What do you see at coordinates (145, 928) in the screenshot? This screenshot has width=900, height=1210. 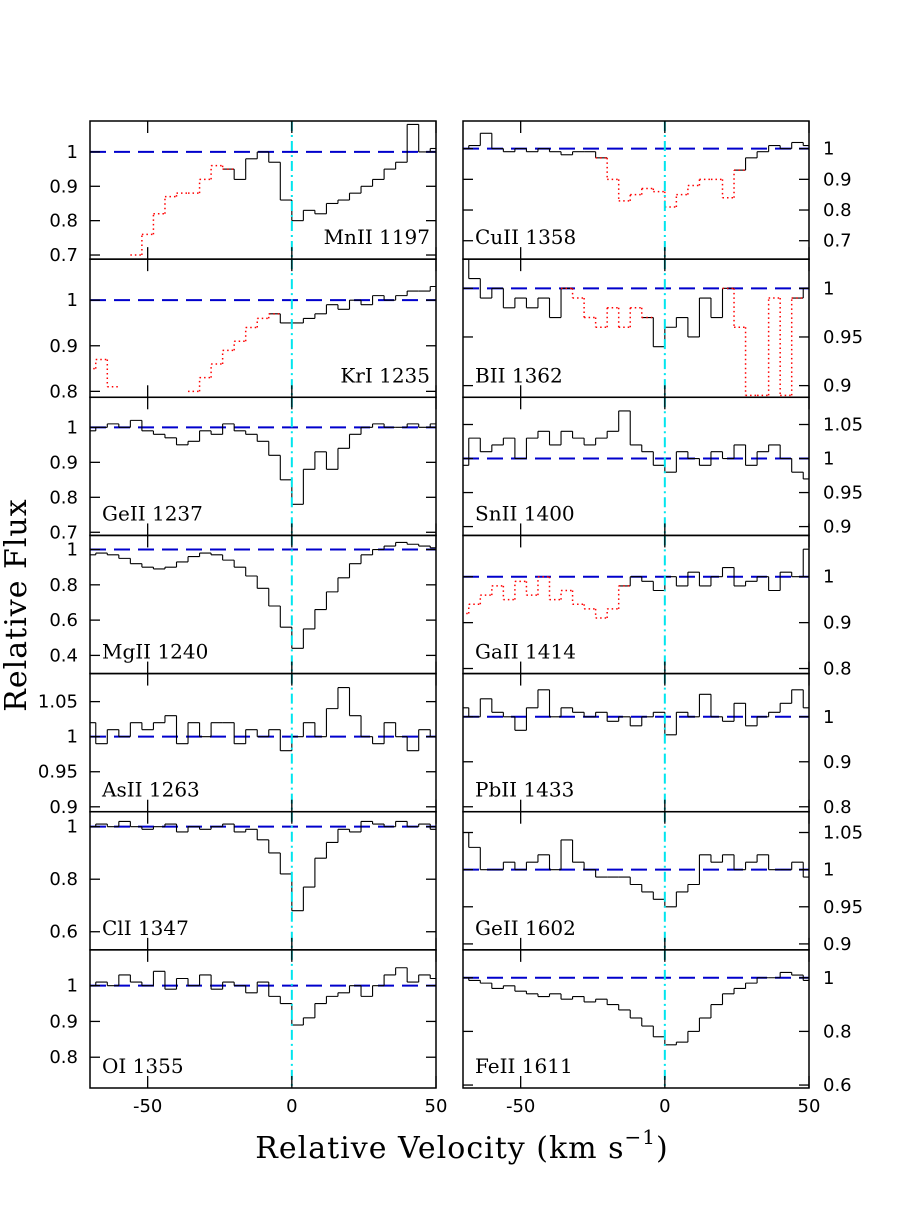 I see `species-label: ClI 1347` at bounding box center [145, 928].